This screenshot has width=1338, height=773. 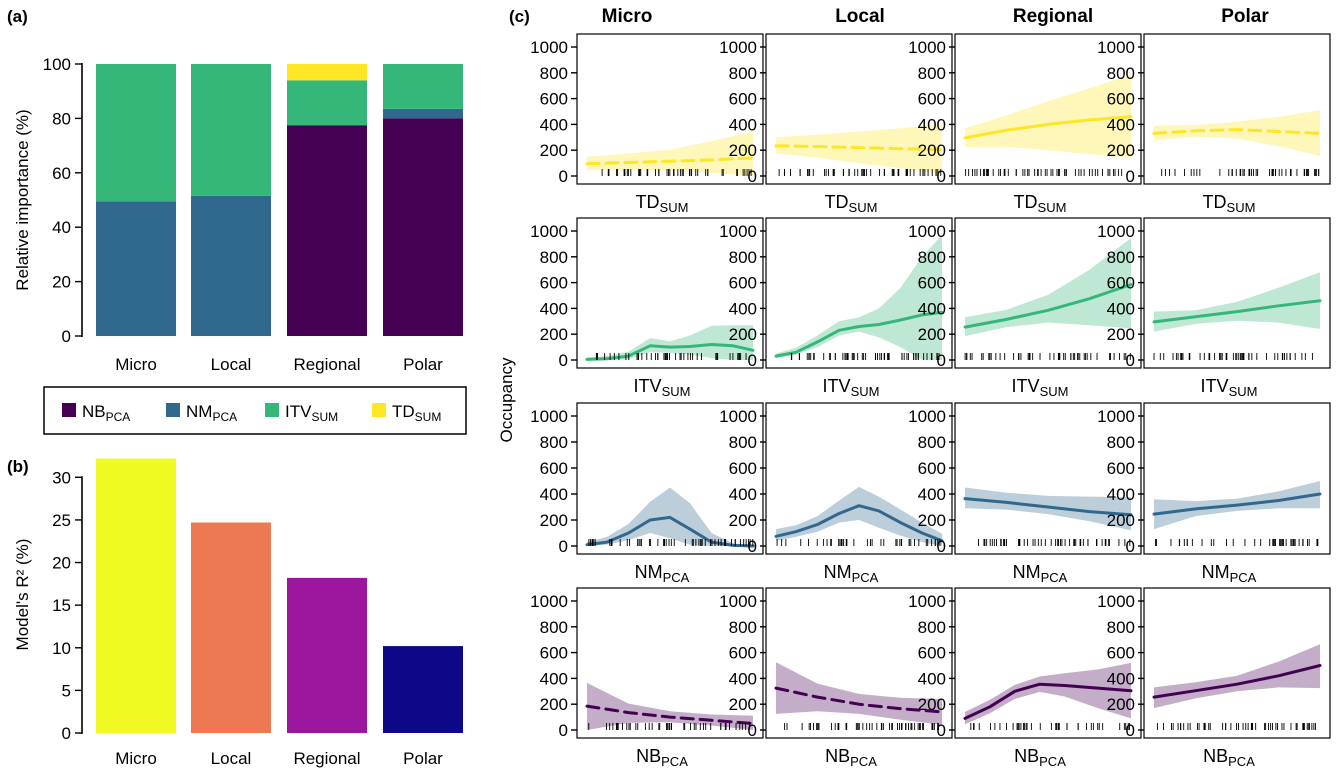 I want to click on smooth-panel-nb-local: 0 200 400 600 800 1000 NBPCA, so click(x=836, y=678).